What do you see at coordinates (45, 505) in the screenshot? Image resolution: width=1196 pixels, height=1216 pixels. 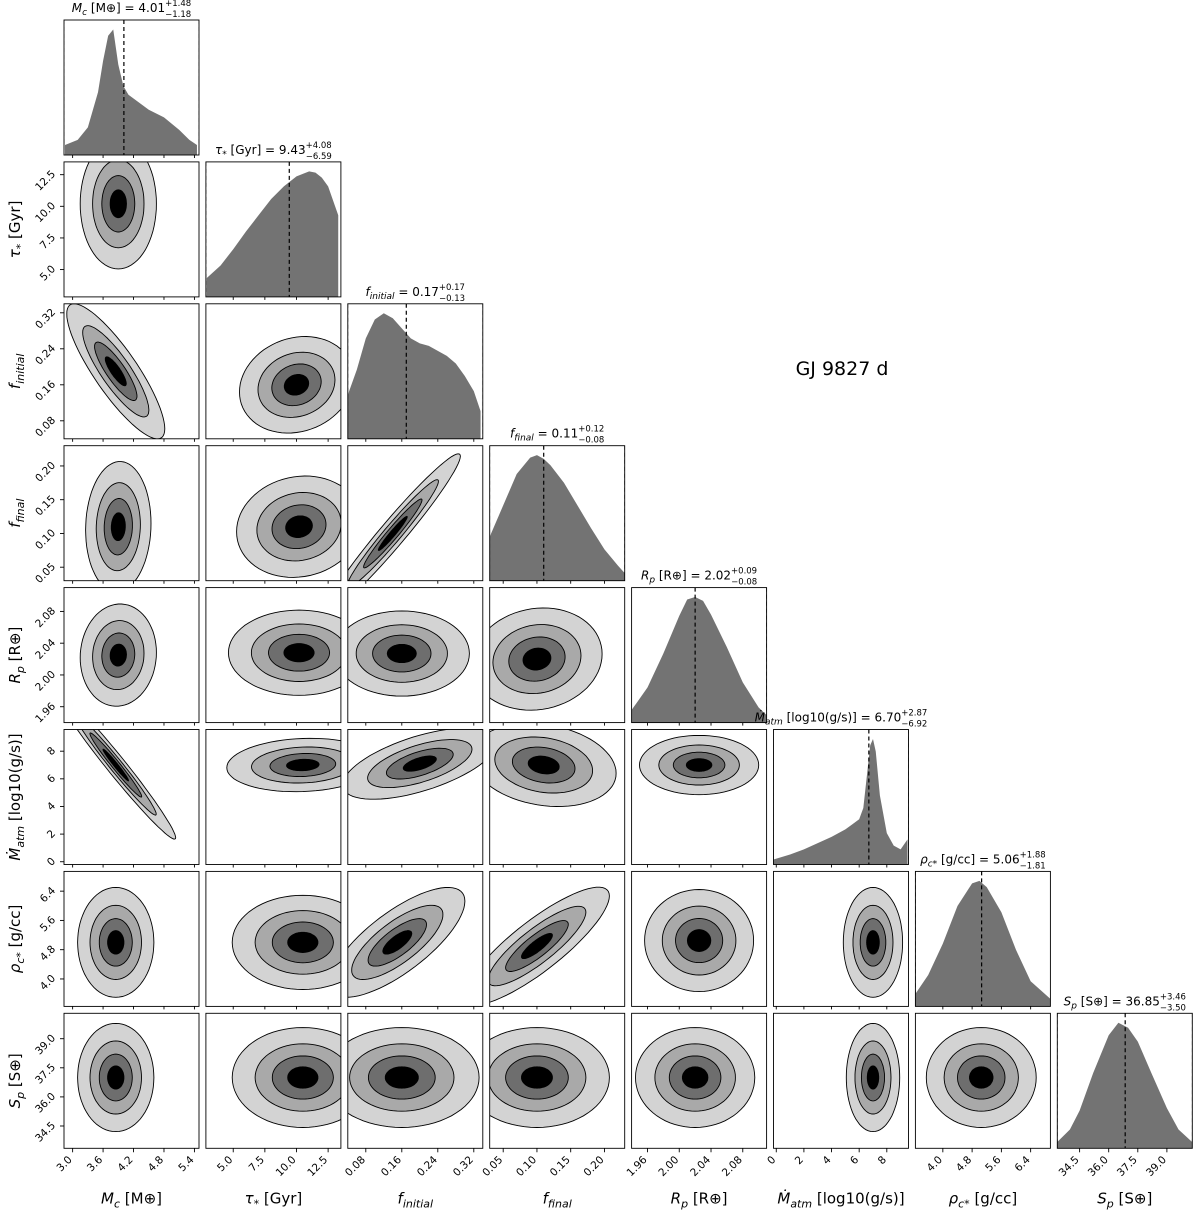 I see `y-tick-label: 0.15` at bounding box center [45, 505].